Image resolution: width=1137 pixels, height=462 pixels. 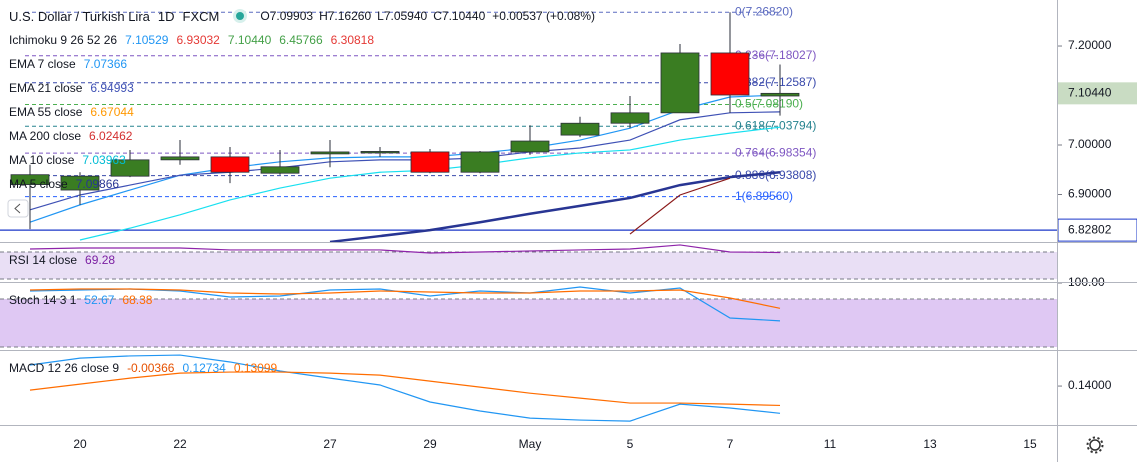 I want to click on indicator-name: Ichimoku 9 26 52 26, so click(x=63, y=40).